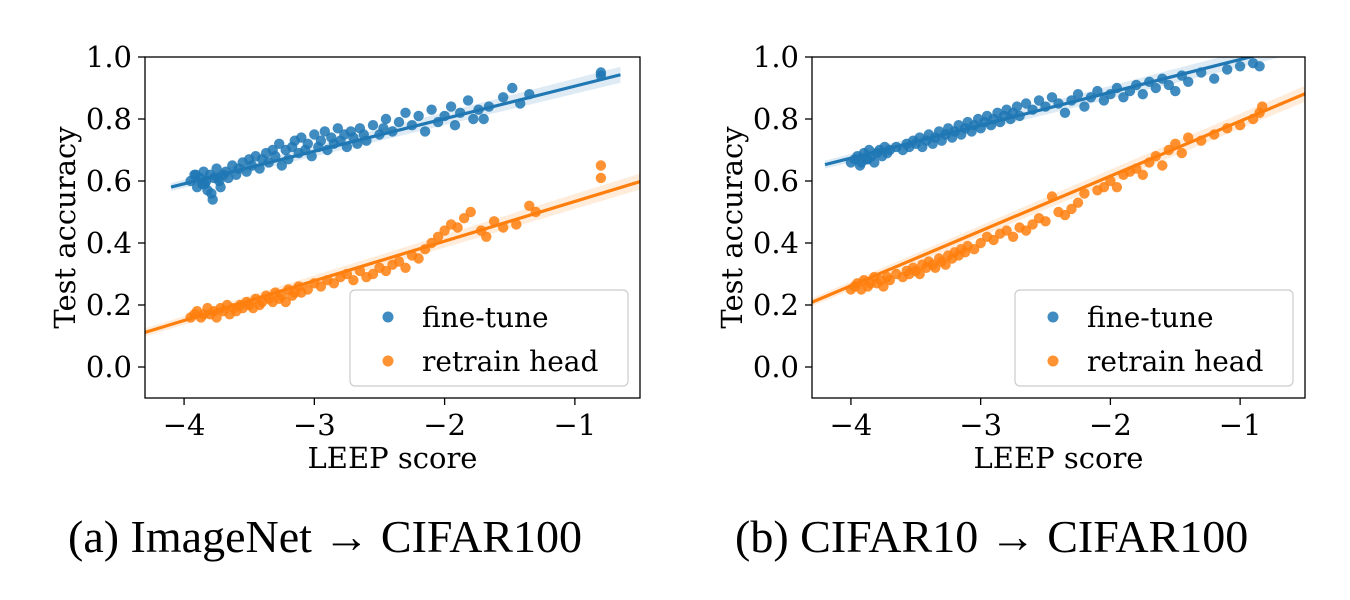 The height and width of the screenshot is (600, 1350). What do you see at coordinates (314, 425) in the screenshot?
I see `x-tick-label: −3` at bounding box center [314, 425].